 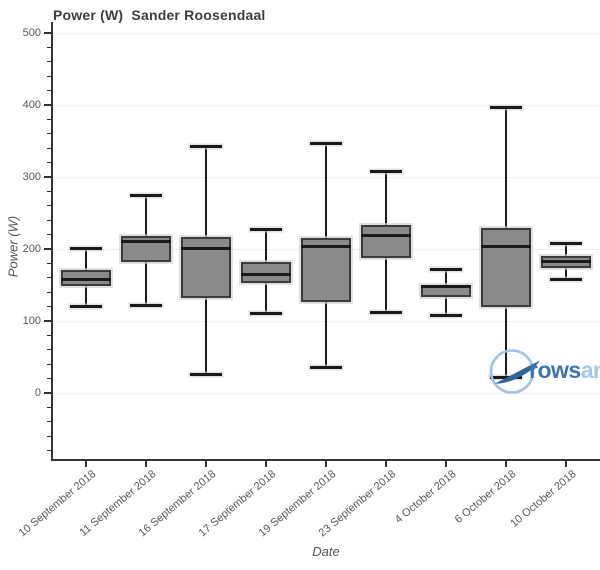 I want to click on logo-text-dark: rows, so click(x=555, y=370).